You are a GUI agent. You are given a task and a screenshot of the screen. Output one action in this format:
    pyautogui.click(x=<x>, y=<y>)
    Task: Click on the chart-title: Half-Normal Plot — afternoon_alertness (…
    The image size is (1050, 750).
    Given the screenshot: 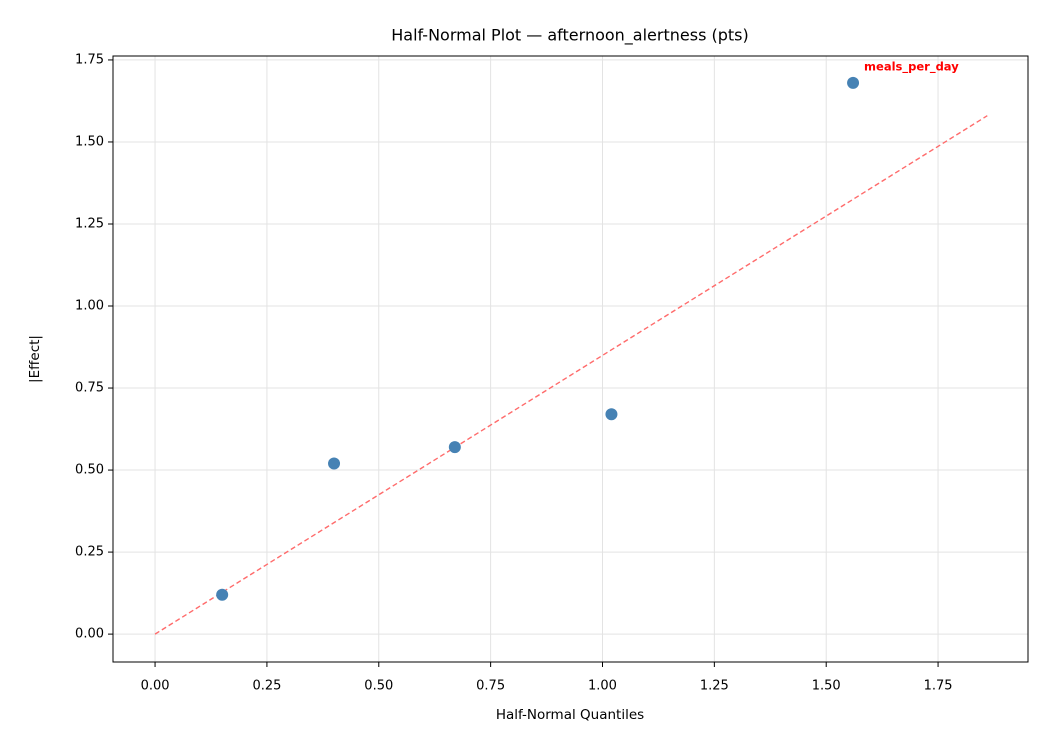 What is the action you would take?
    pyautogui.click(x=569, y=36)
    